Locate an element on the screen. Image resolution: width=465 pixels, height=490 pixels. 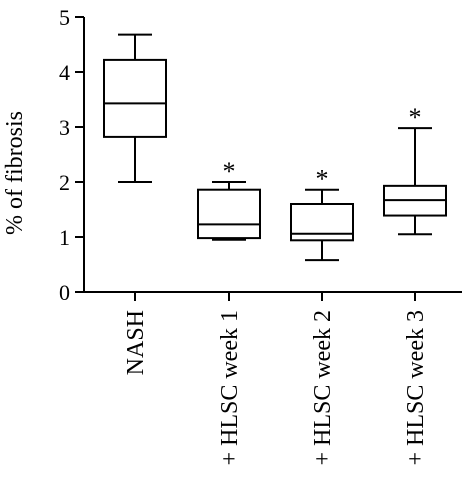
box-plot-3: * is located at coordinates (322, 213).